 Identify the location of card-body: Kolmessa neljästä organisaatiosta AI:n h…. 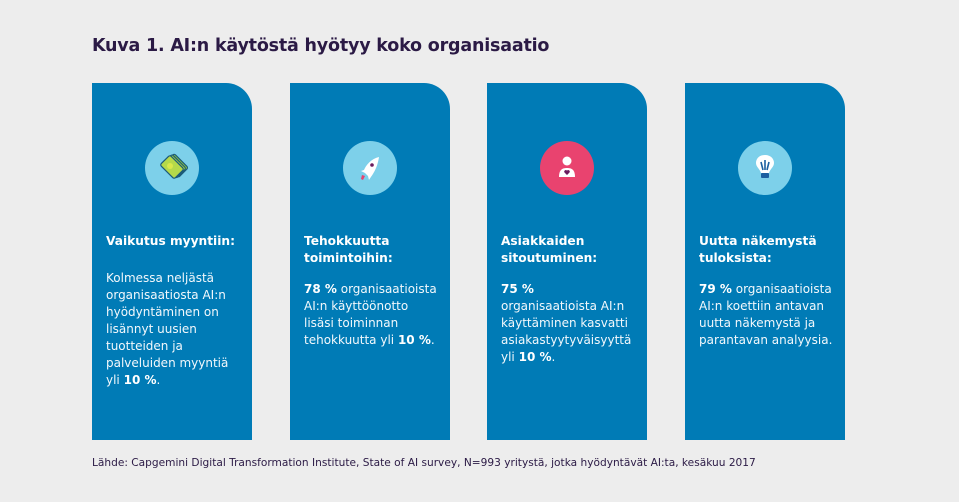
(167, 329).